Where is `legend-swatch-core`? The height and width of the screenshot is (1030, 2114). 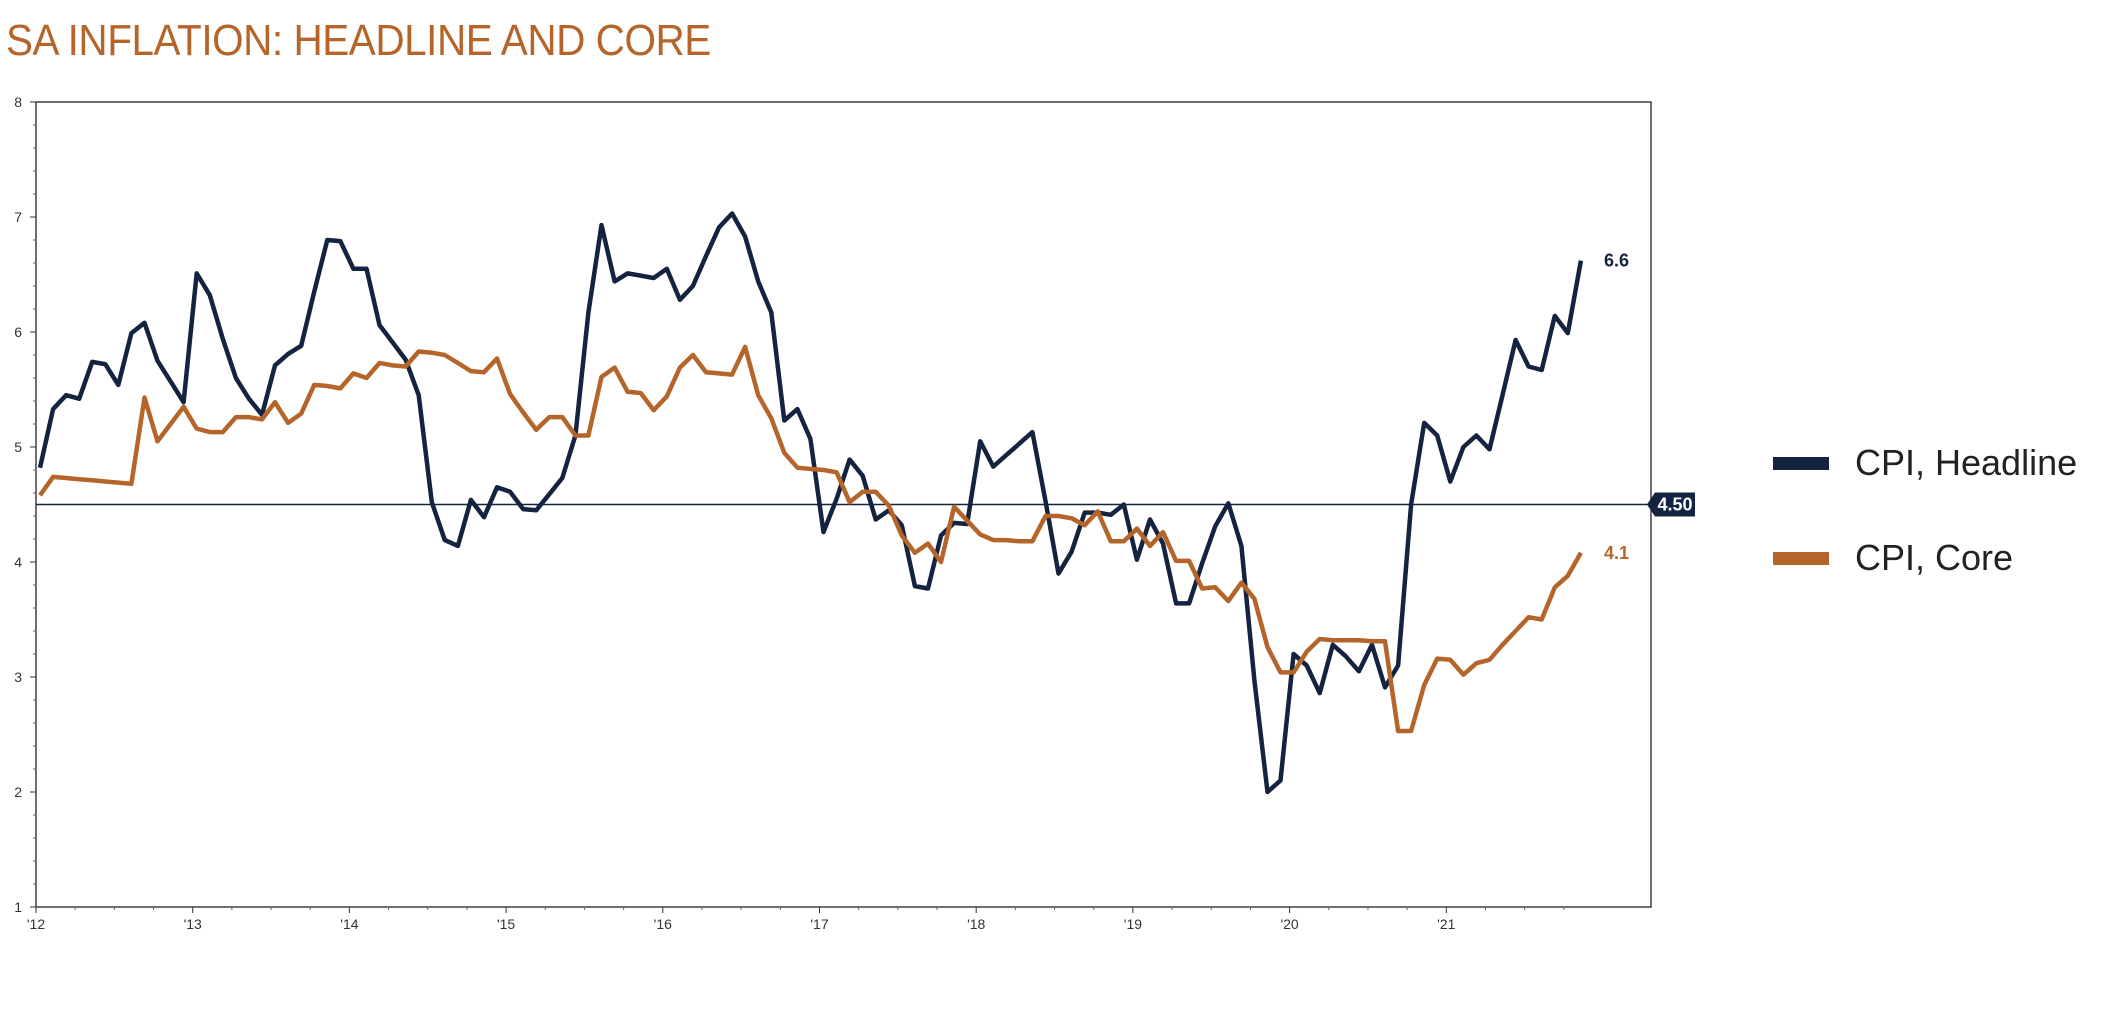 legend-swatch-core is located at coordinates (1801, 558).